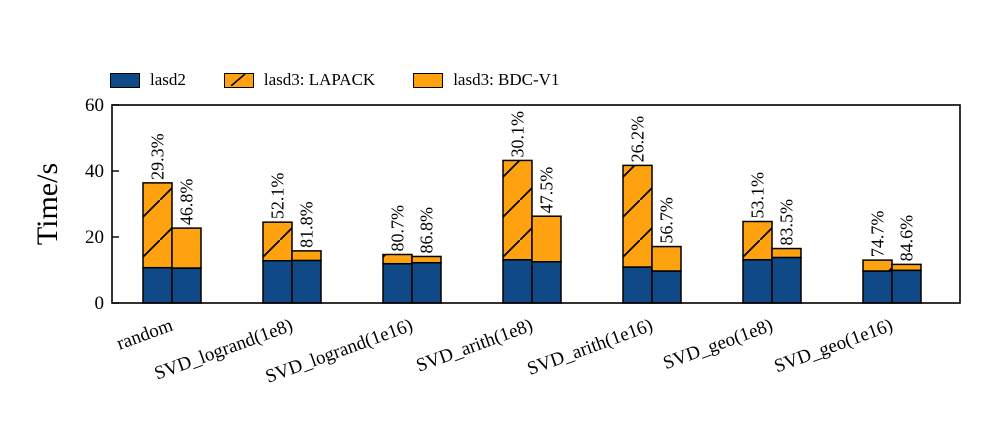 The width and height of the screenshot is (997, 439). What do you see at coordinates (94, 237) in the screenshot?
I see `y-tick-label-1: 20` at bounding box center [94, 237].